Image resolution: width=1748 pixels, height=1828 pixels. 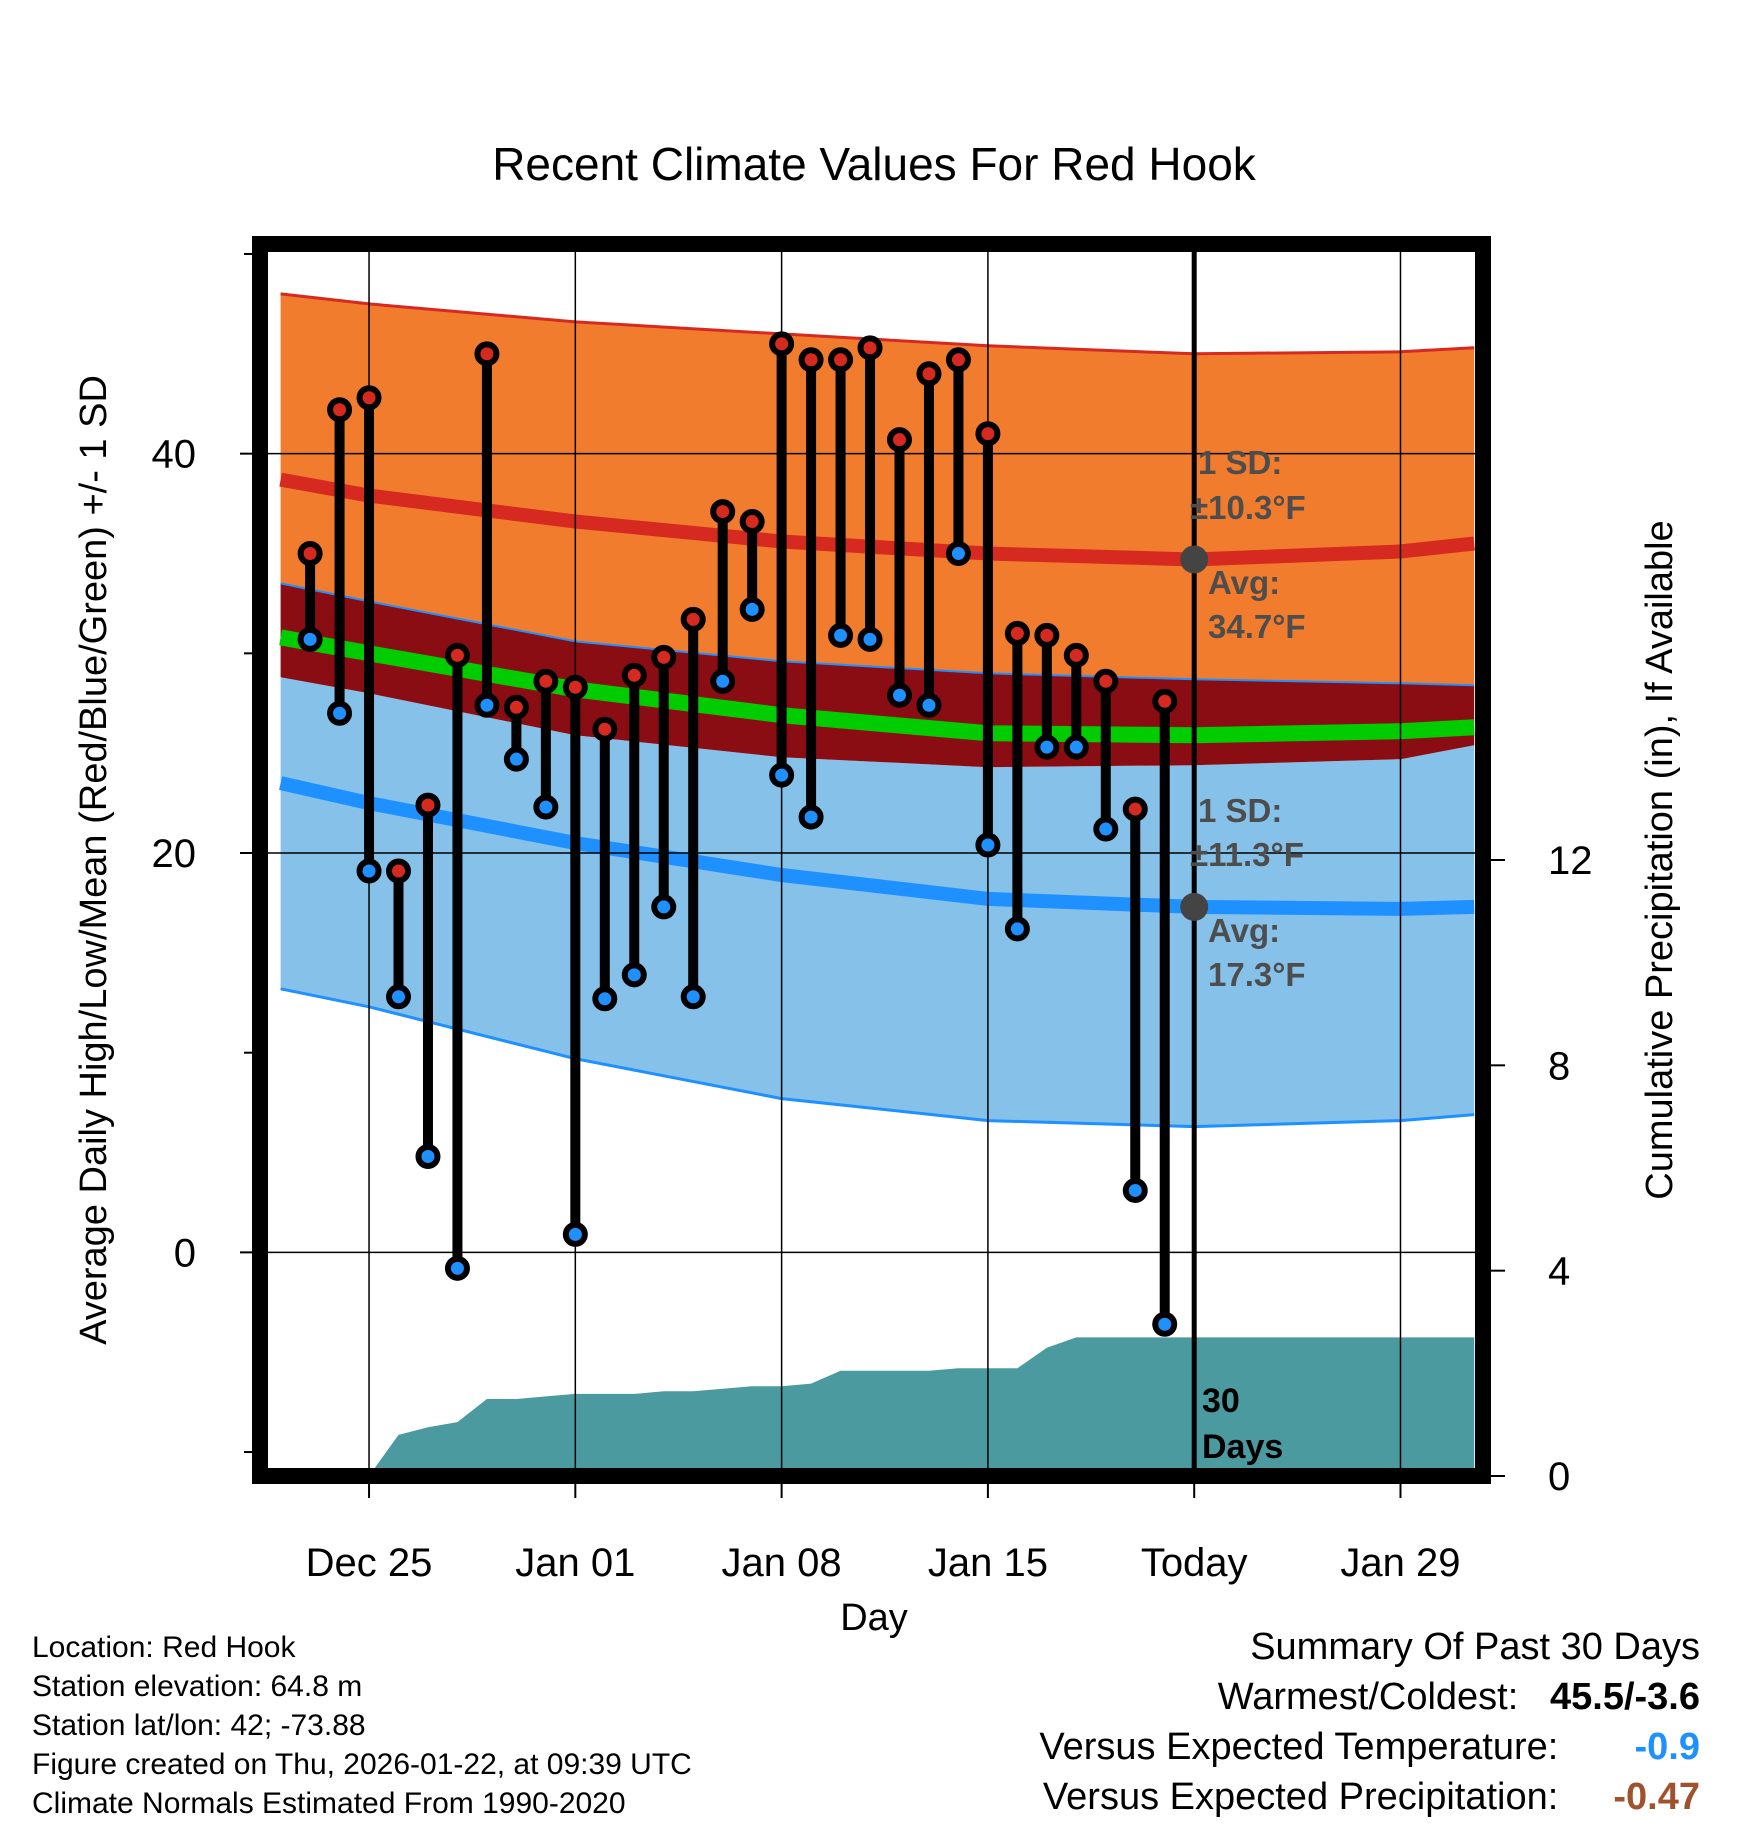 I want to click on high-average-marker, so click(x=1194, y=559).